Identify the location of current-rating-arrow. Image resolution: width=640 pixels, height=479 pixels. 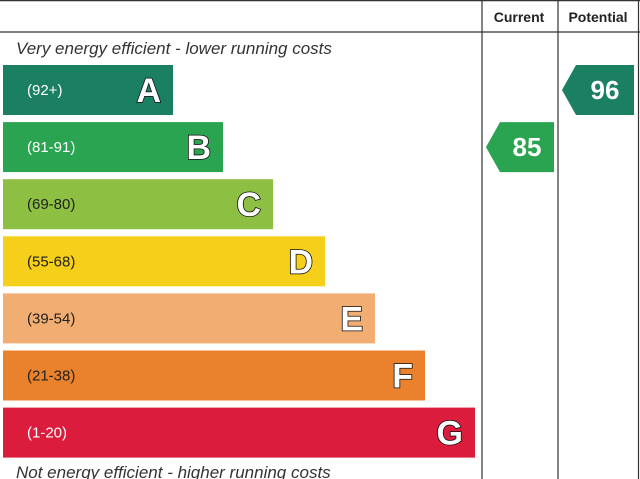
(520, 147).